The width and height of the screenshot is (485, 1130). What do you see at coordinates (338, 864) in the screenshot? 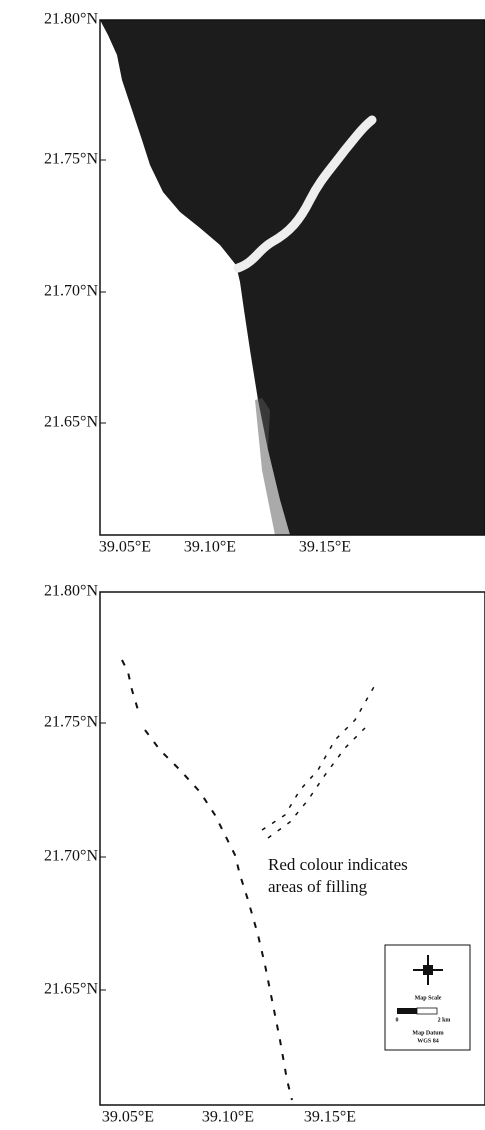
I see `annotation: Red colour indicates` at bounding box center [338, 864].